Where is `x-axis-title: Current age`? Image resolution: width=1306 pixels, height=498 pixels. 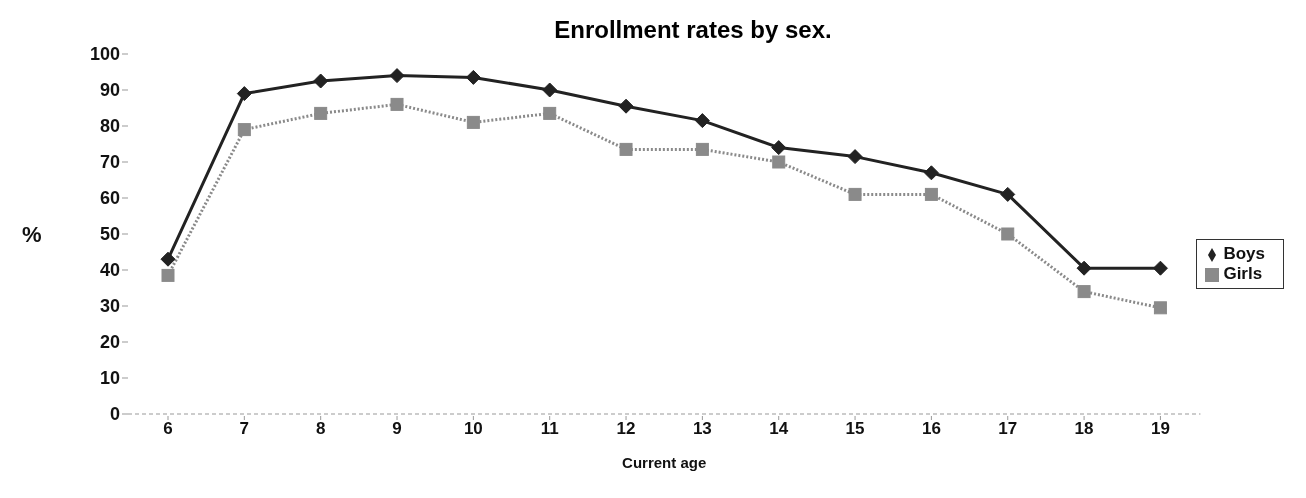
x-axis-title: Current age is located at coordinates (664, 462).